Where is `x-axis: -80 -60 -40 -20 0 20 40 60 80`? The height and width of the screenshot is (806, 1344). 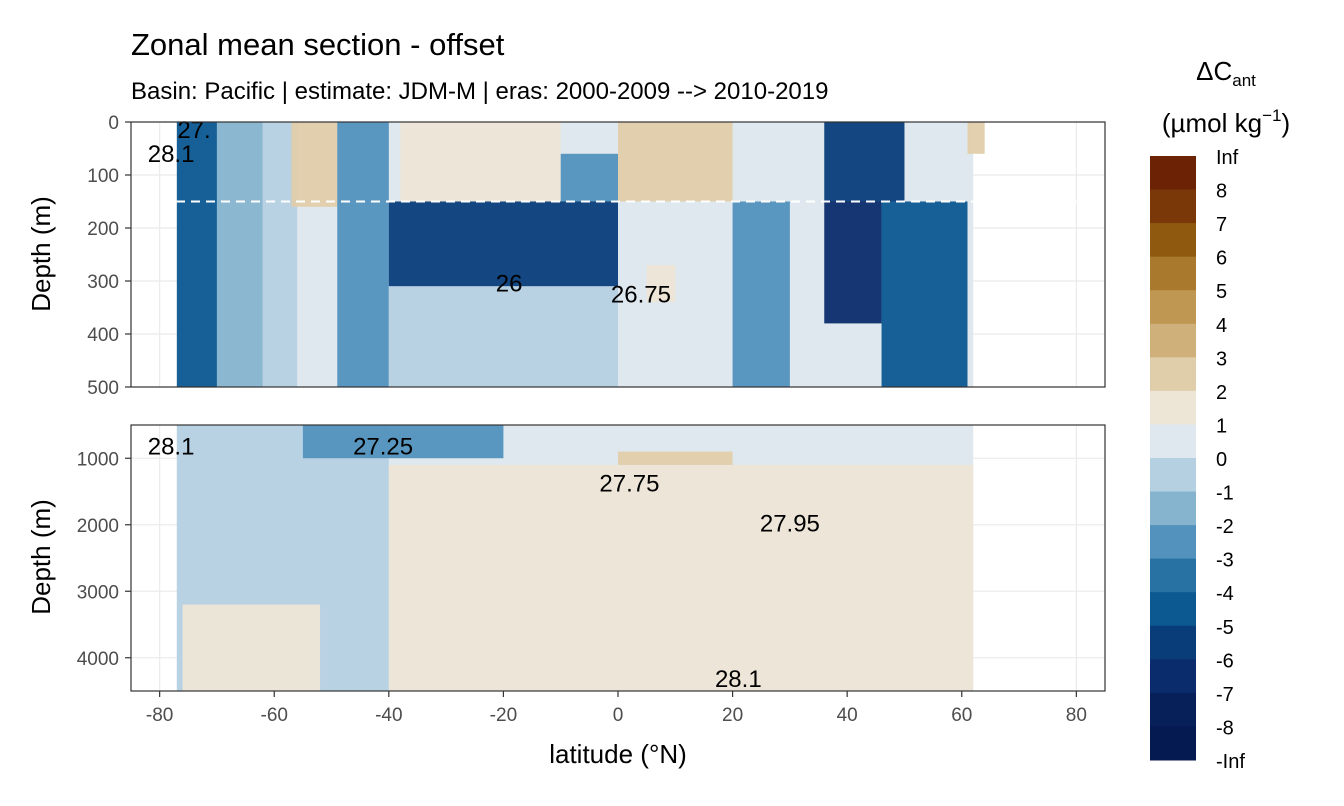 x-axis: -80 -60 -40 -20 0 20 40 60 80 is located at coordinates (616, 708).